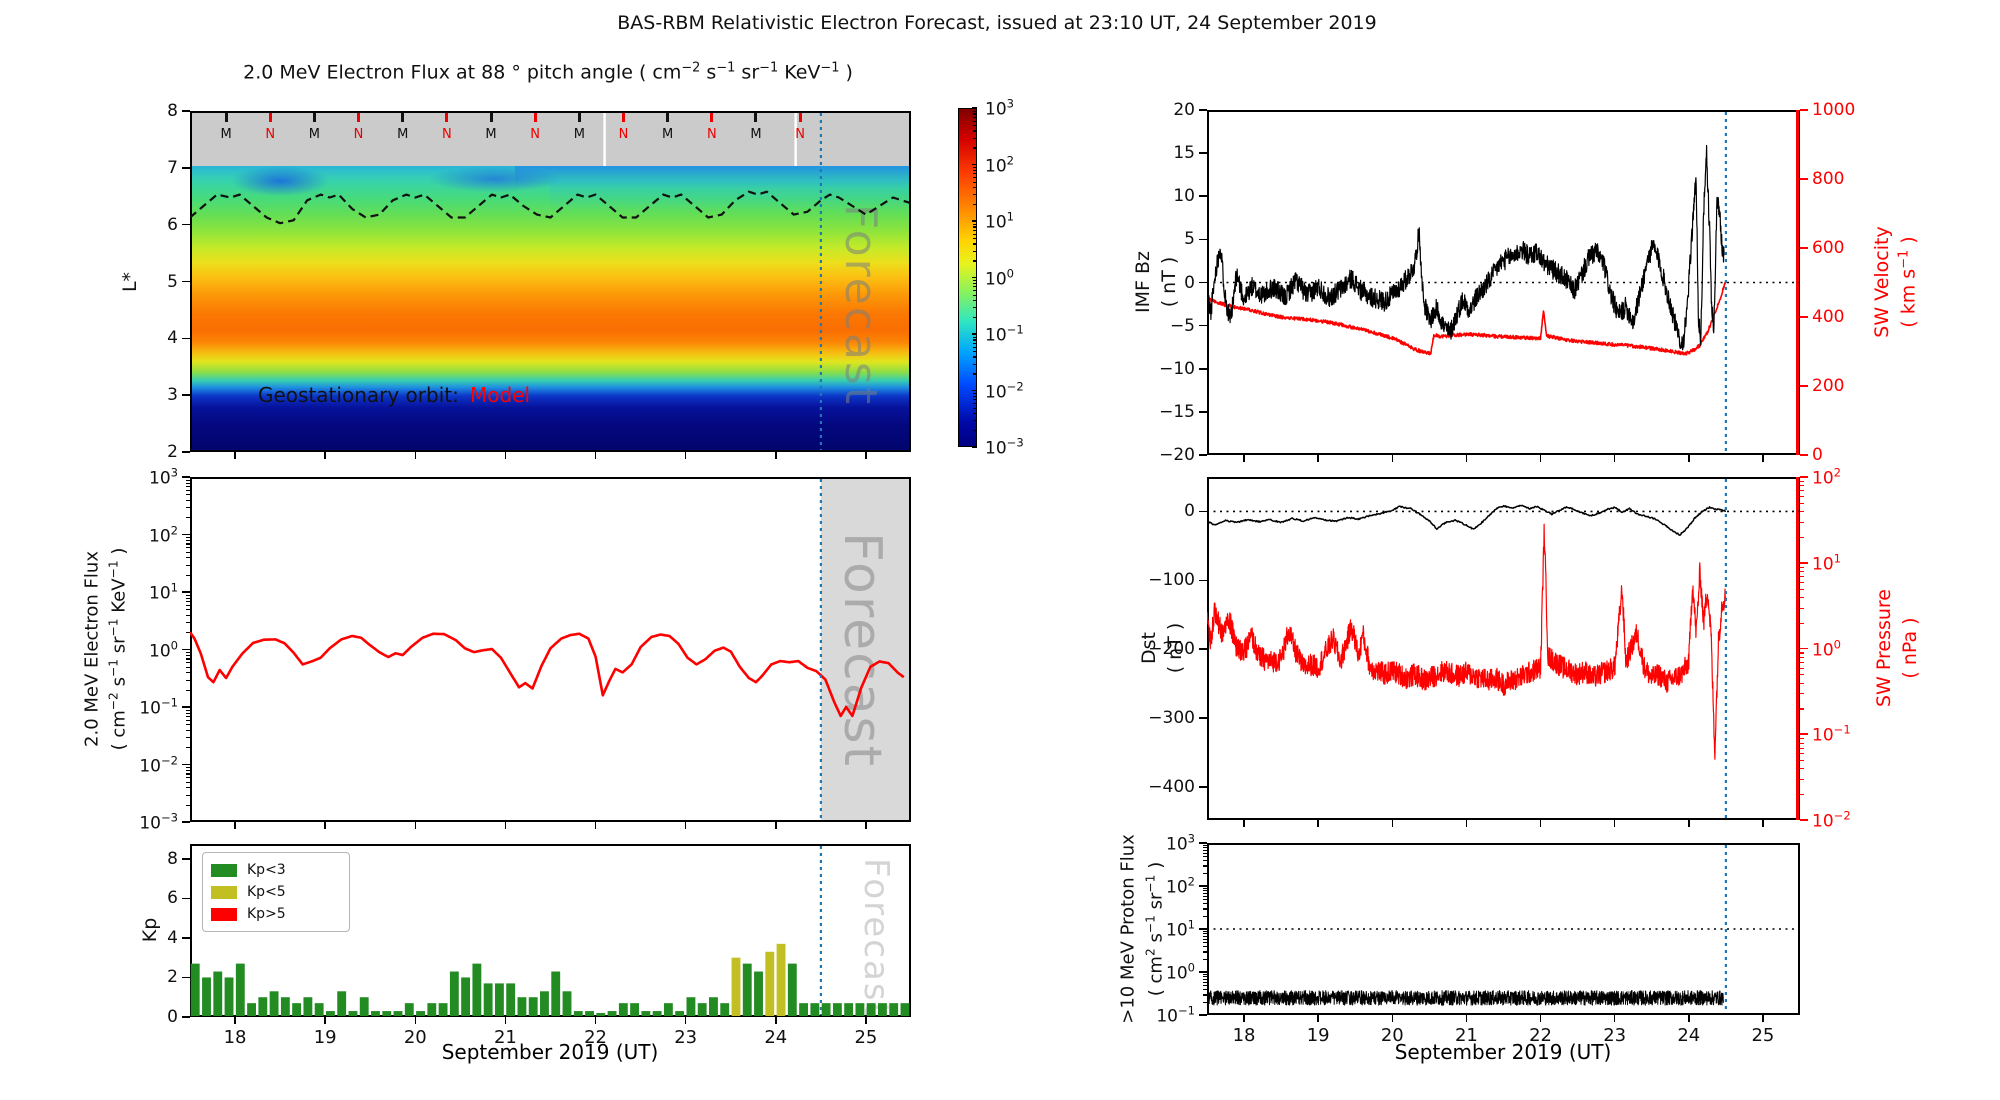  I want to click on tick-label: 25, so click(866, 1037).